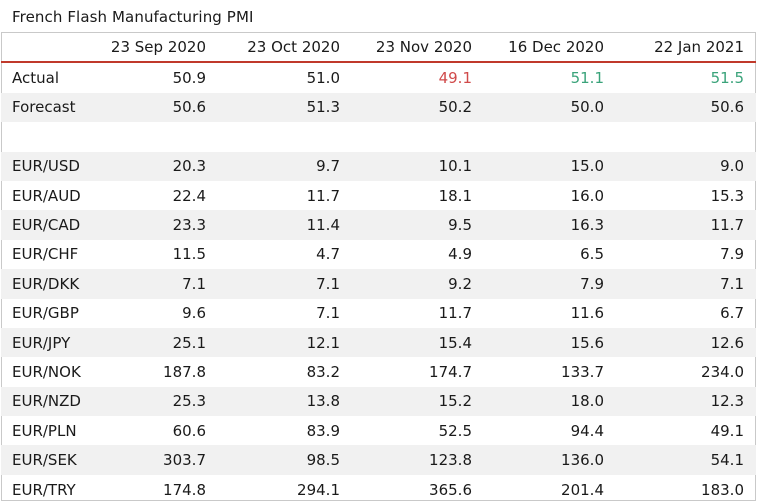  What do you see at coordinates (47, 47) in the screenshot?
I see `header-corner` at bounding box center [47, 47].